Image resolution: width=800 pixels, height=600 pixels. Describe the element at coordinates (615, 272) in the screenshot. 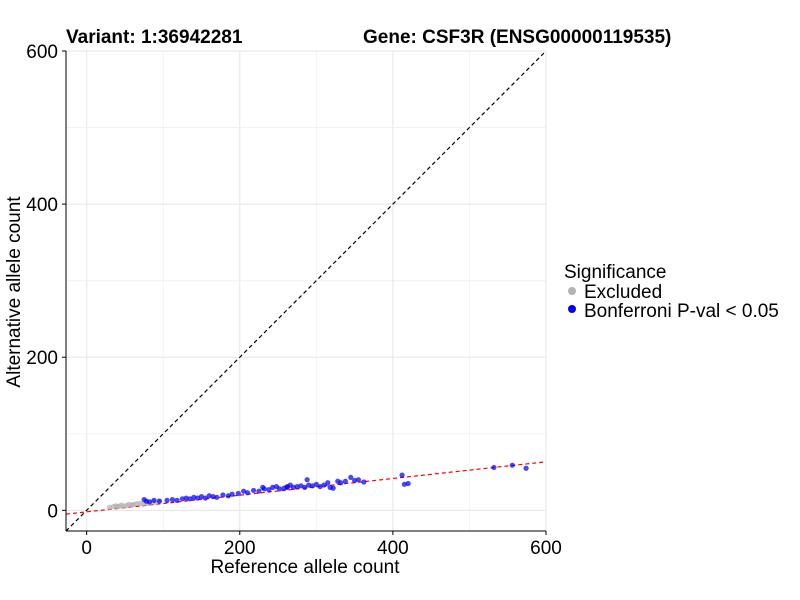

I see `legend-title: Significance` at that location.